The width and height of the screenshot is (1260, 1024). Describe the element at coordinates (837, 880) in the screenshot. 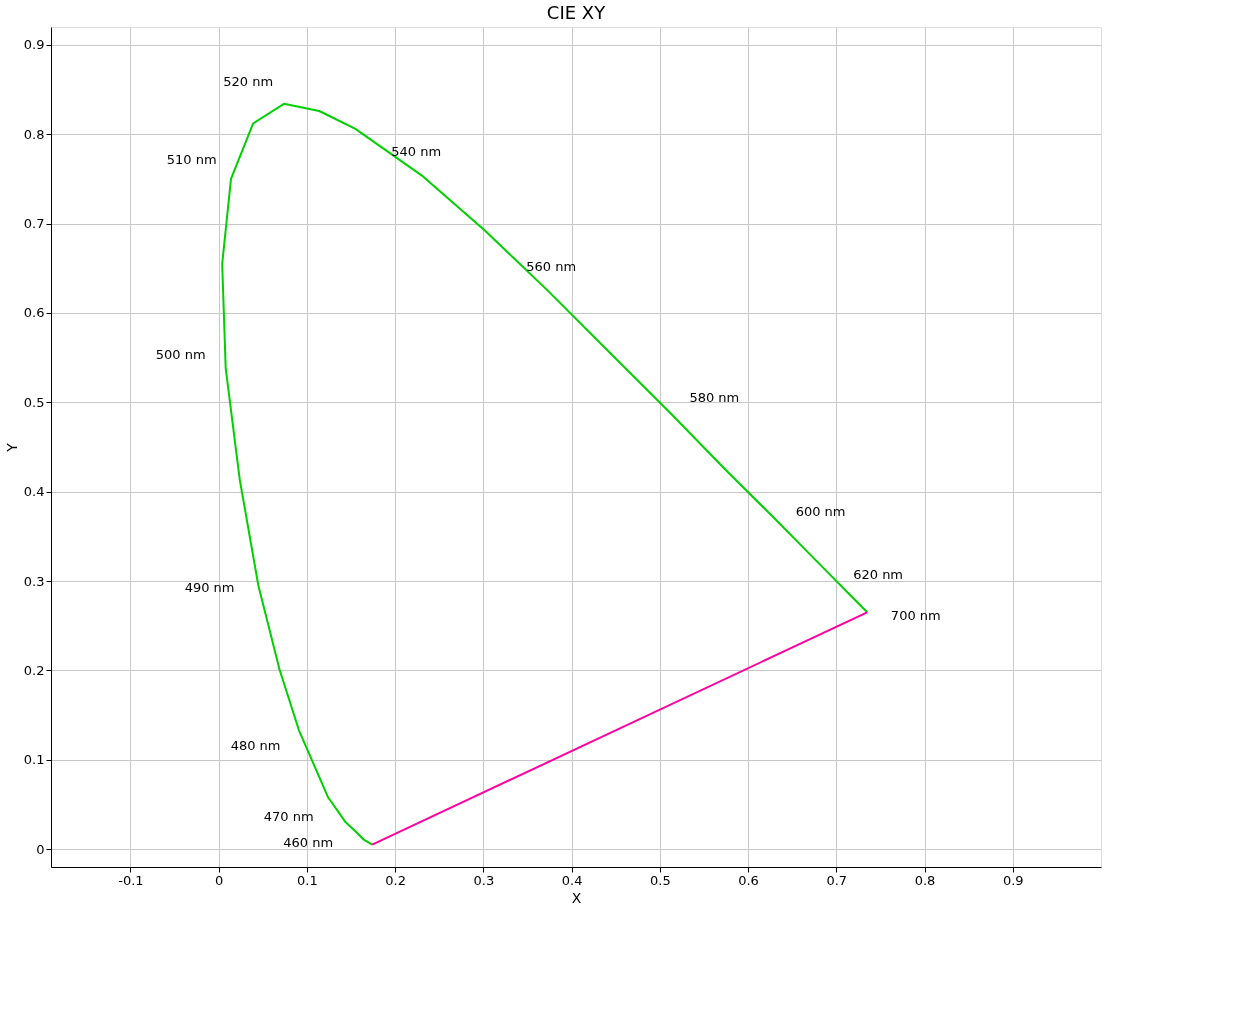

I see `x-tick-label: 0.7` at that location.